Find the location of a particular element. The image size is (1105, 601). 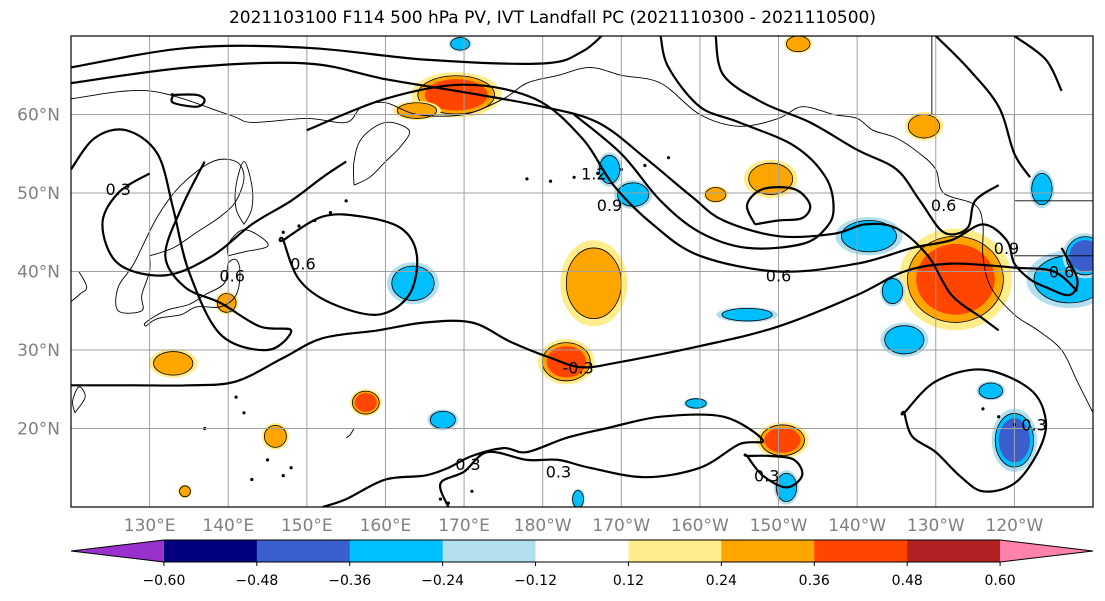

lat-tick-label: 20°N is located at coordinates (38, 430).